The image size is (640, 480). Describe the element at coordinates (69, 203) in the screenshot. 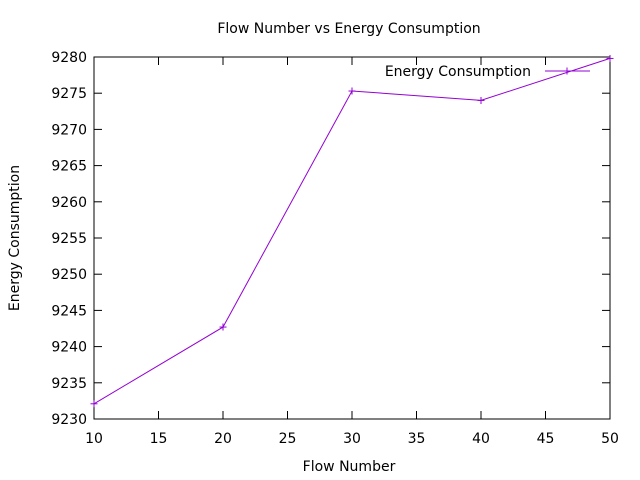

I see `y-tick-label: 9260` at that location.